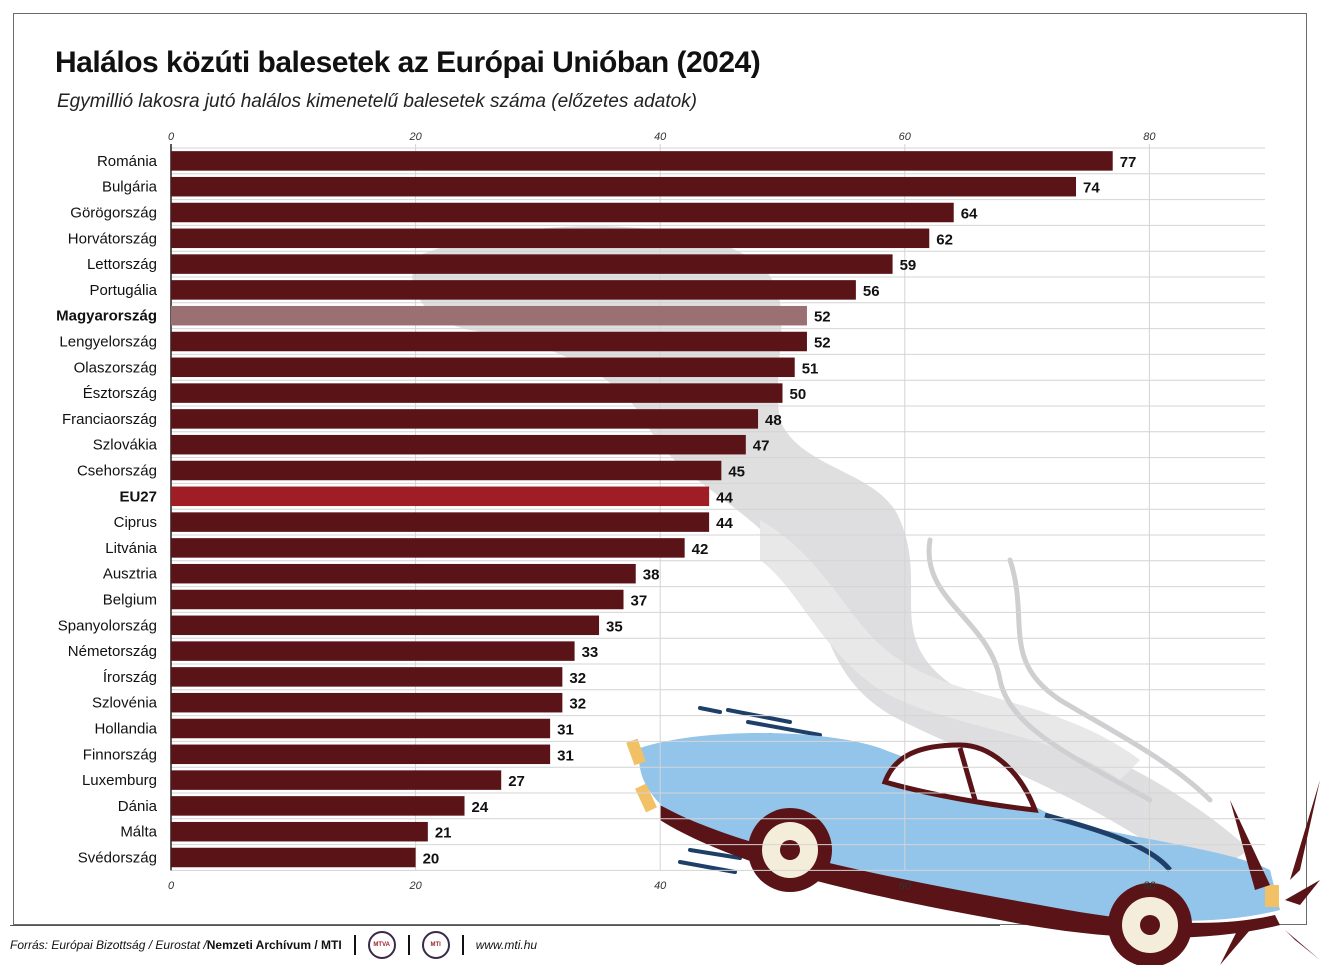 Image resolution: width=1320 pixels, height=965 pixels. Describe the element at coordinates (662, 137) in the screenshot. I see `x-axis-top-ticks: 0 20 40 60 80` at that location.